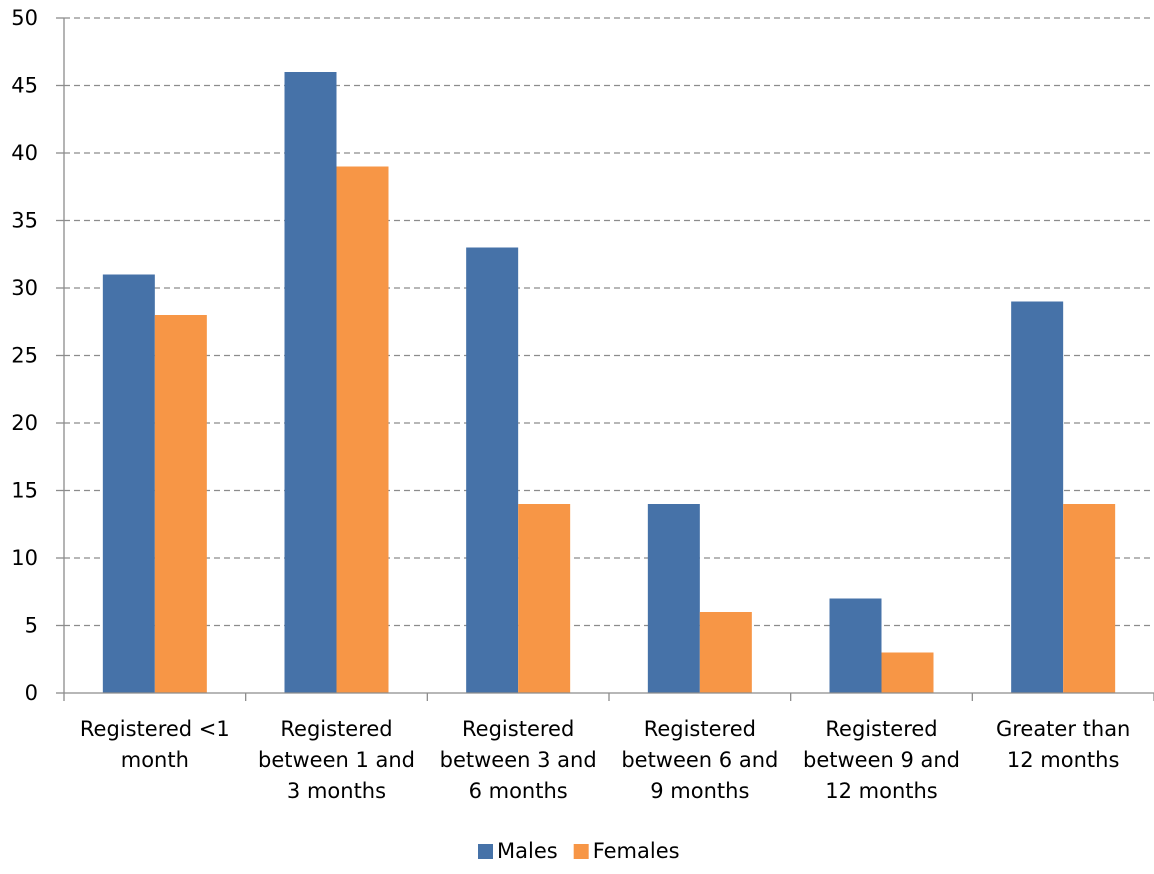 The image size is (1154, 874). What do you see at coordinates (699, 791) in the screenshot?
I see `x-category-label: 9 months` at bounding box center [699, 791].